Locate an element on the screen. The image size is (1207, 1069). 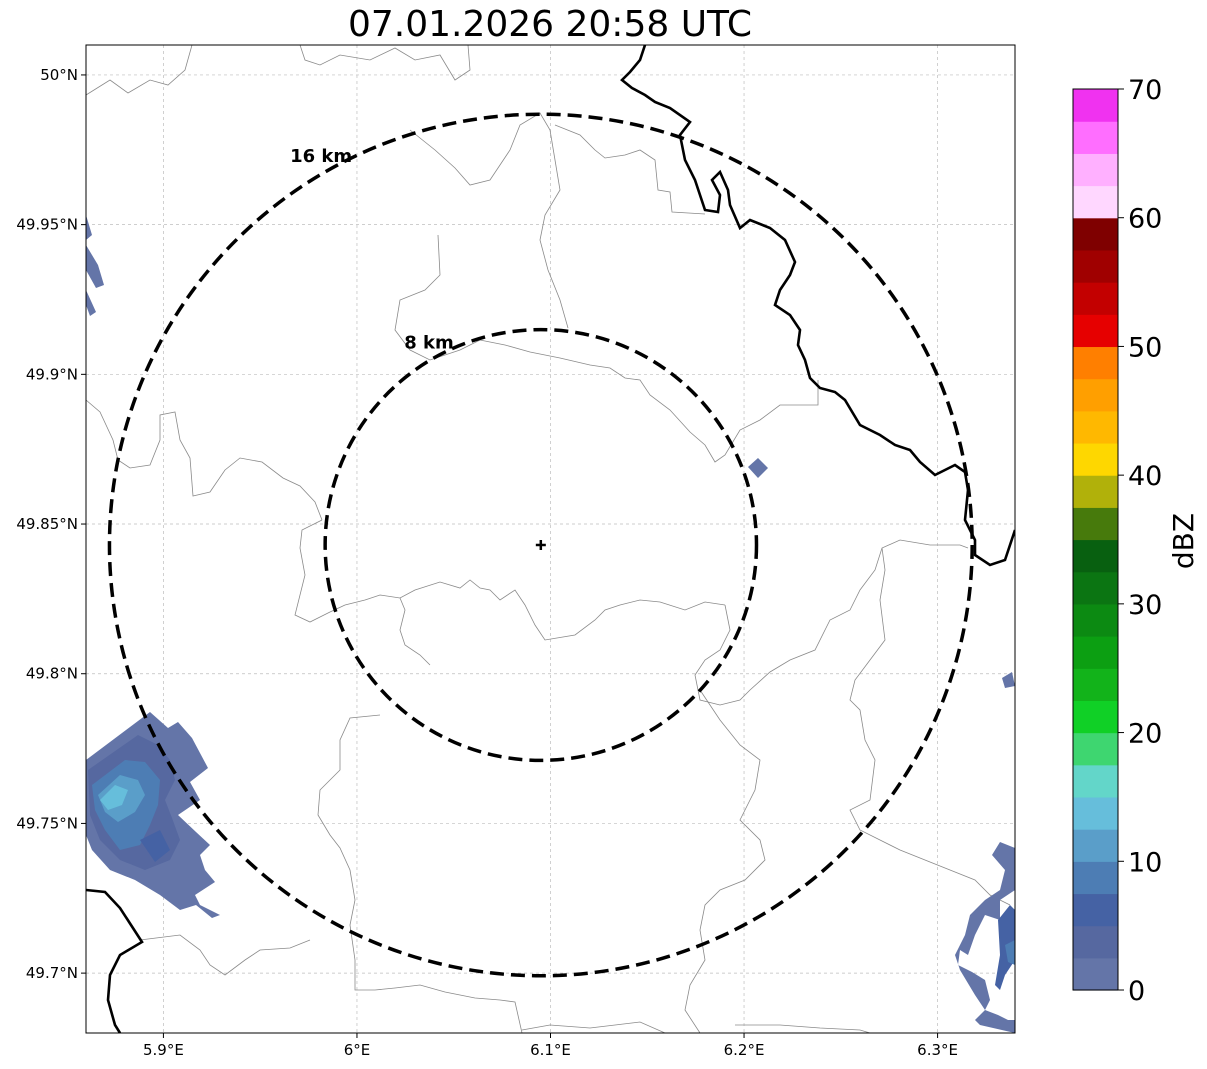
colorbar-tick-label: 30 is located at coordinates (1145, 605).